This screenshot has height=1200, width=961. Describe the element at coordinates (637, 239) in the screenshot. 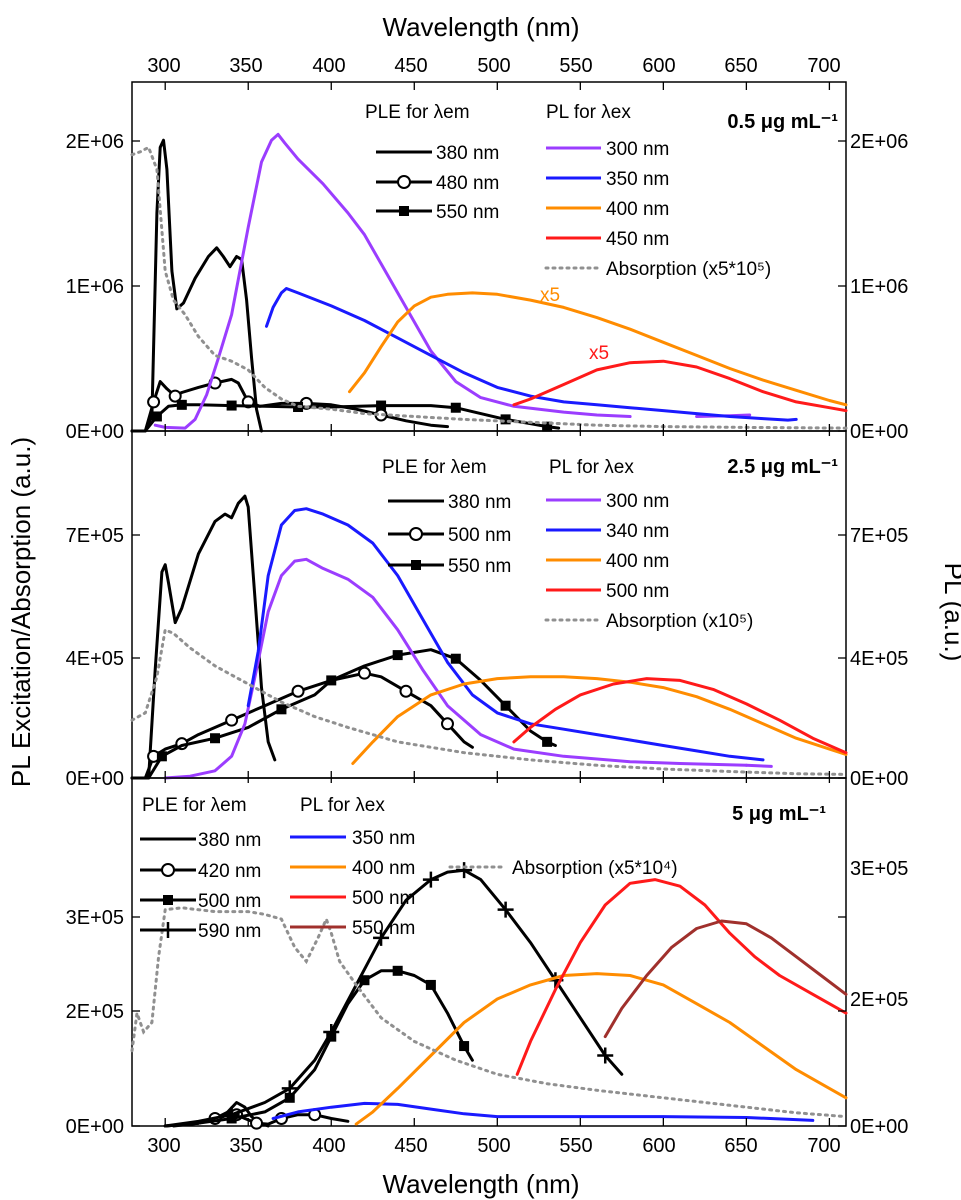

I see `legend-label: 450 nm` at that location.